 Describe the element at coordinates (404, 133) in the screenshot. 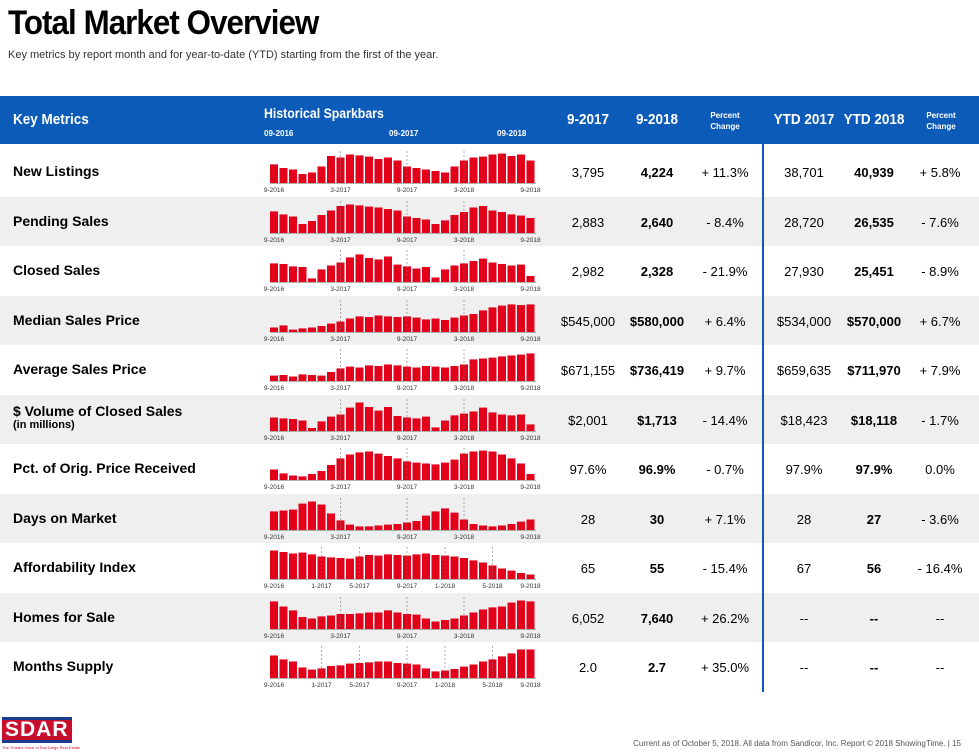

I see `header-mark-mid: 09-2017` at that location.